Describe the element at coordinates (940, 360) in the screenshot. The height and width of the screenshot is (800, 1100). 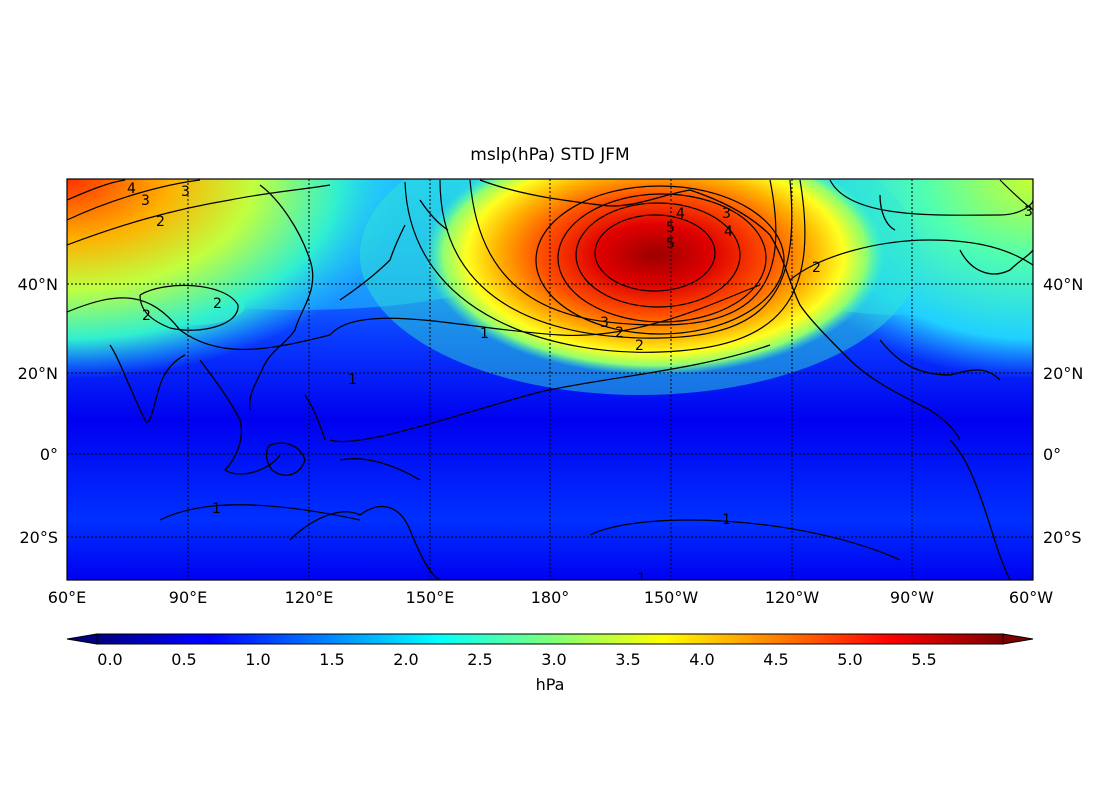
I see `coast-gulf-mexico` at that location.